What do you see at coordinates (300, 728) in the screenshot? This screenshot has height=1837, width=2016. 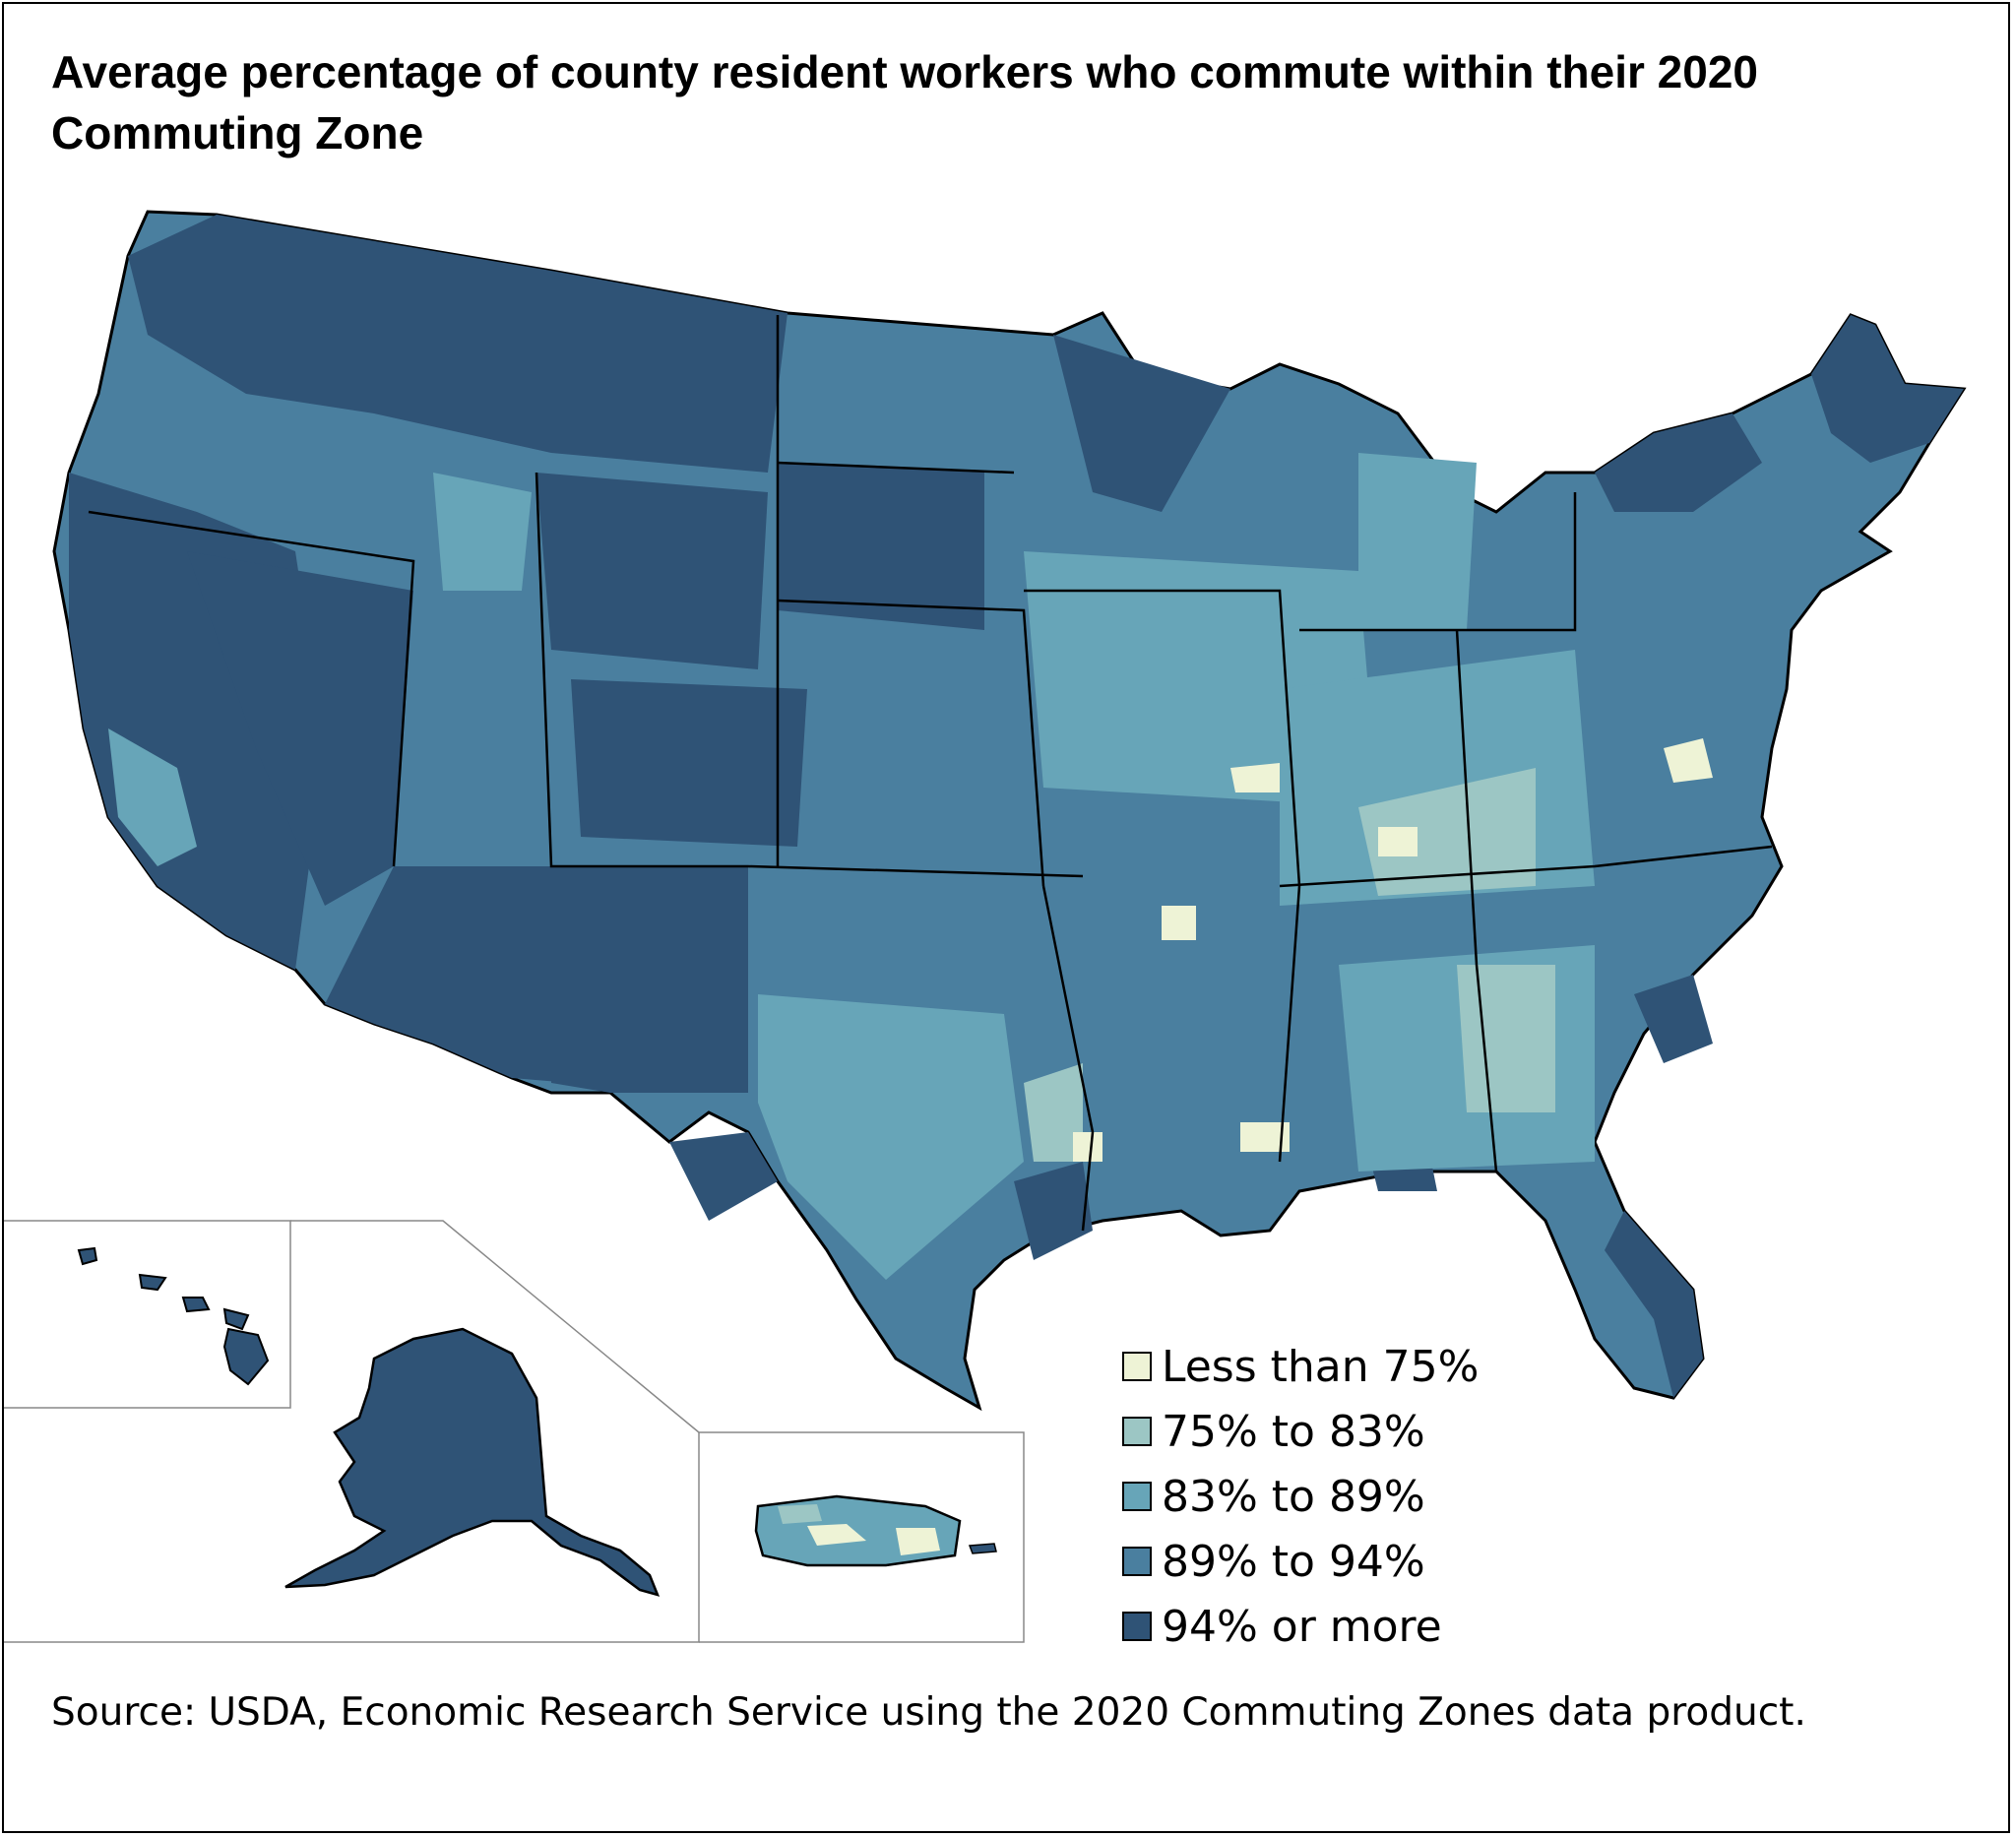 I see `zone-94-nevada` at bounding box center [300, 728].